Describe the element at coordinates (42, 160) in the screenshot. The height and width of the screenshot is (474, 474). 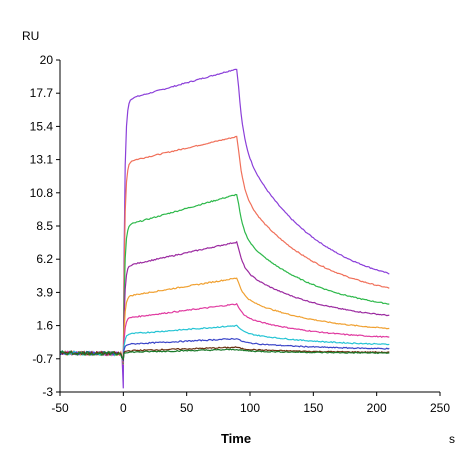
I see `y-tick-label: 13.1` at that location.